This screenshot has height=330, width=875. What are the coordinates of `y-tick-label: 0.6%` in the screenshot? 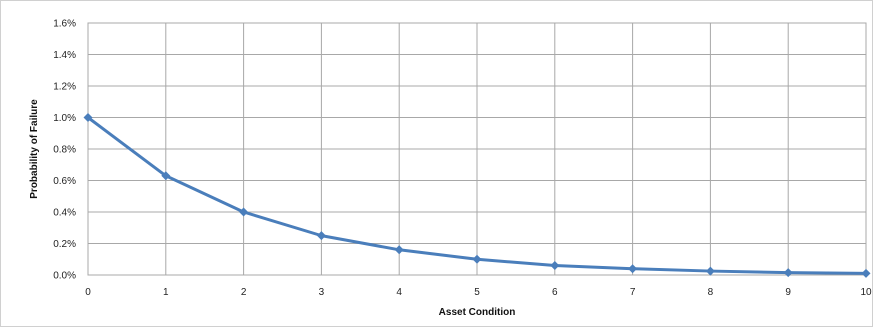 It's located at (64, 181).